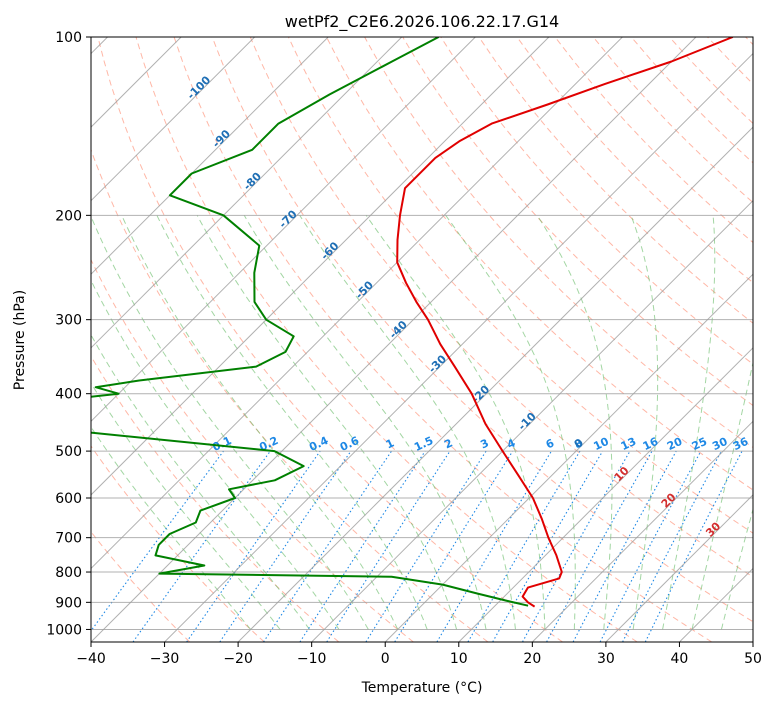 The image size is (775, 713). I want to click on mixing-ratio-label: 16, so click(651, 444).